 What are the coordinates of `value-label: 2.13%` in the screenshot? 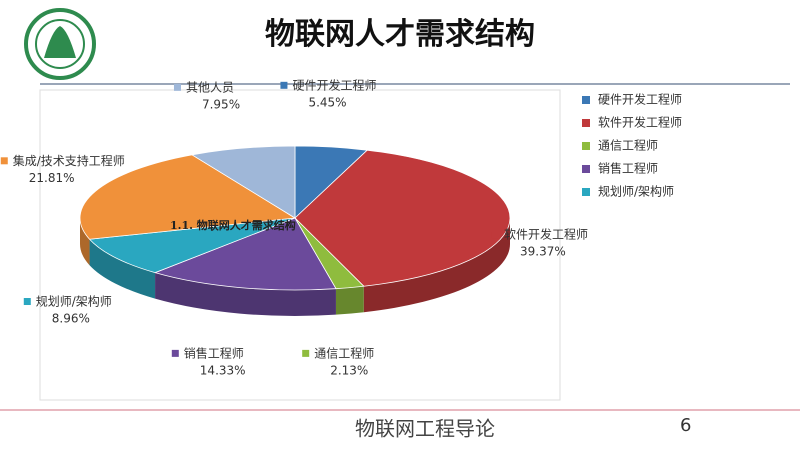 It's located at (349, 370).